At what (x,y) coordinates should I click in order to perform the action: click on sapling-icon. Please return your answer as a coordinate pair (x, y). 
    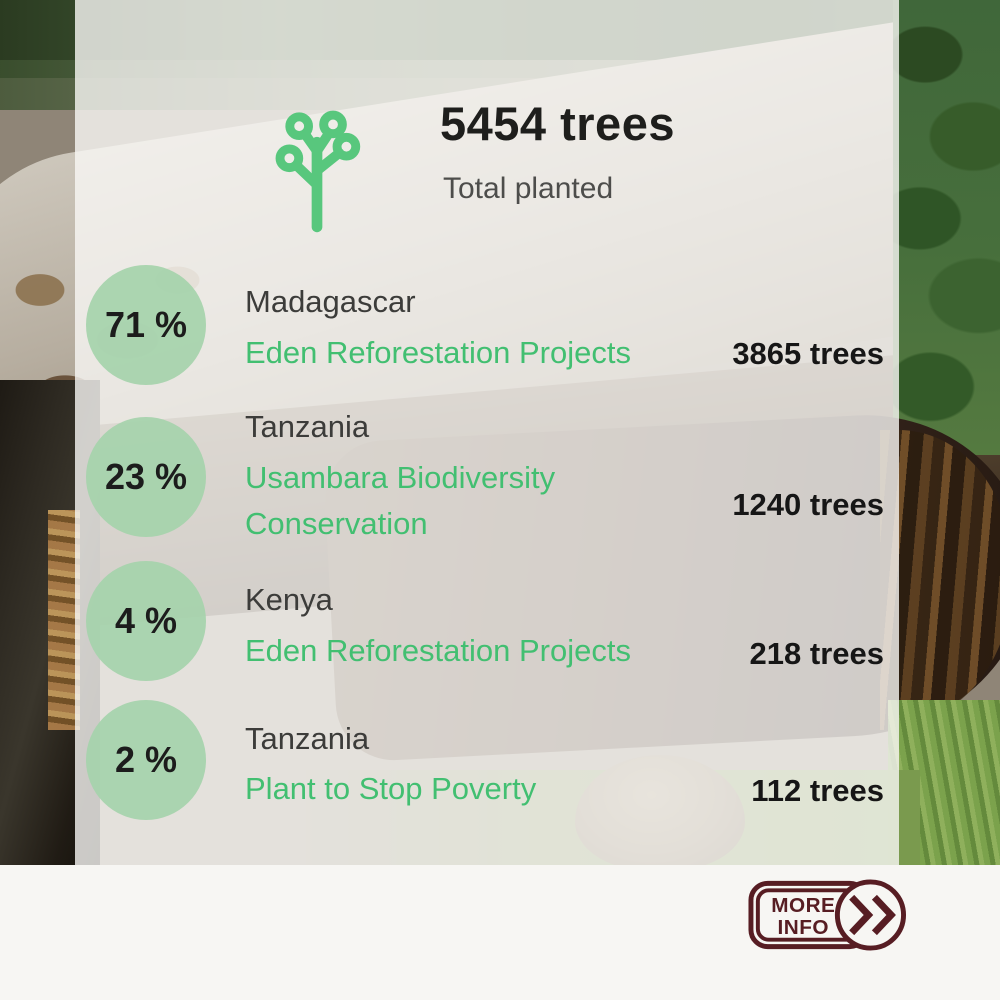
    Looking at the image, I should click on (318, 171).